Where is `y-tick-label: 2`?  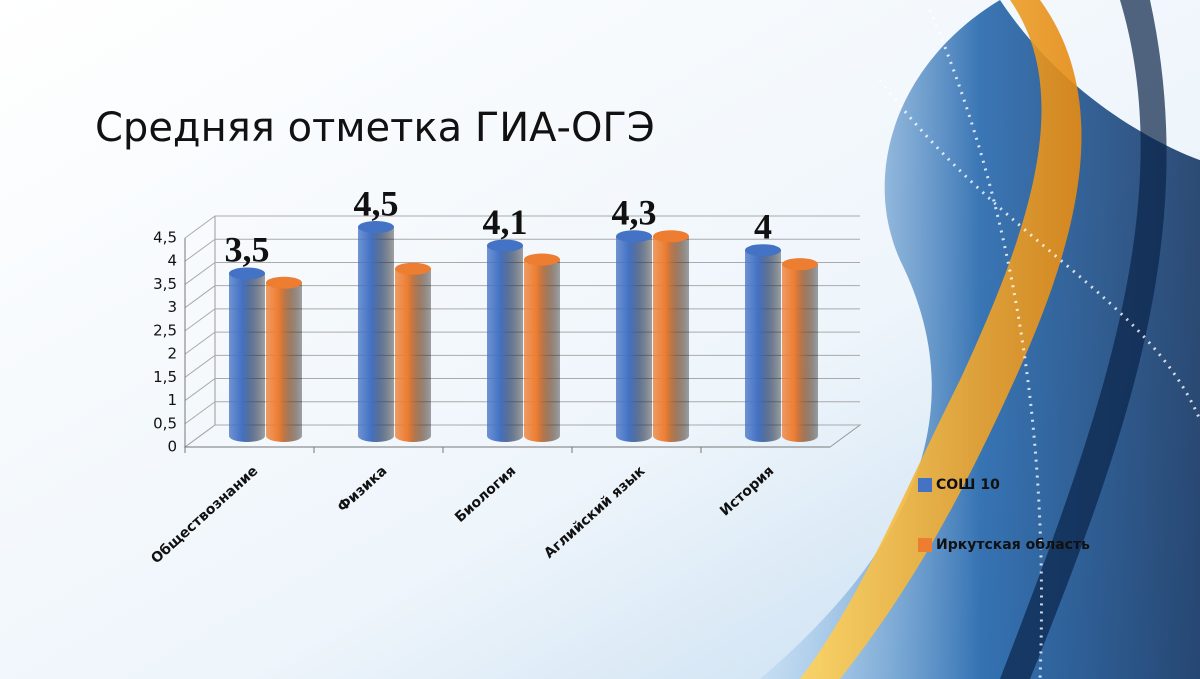 y-tick-label: 2 is located at coordinates (172, 354).